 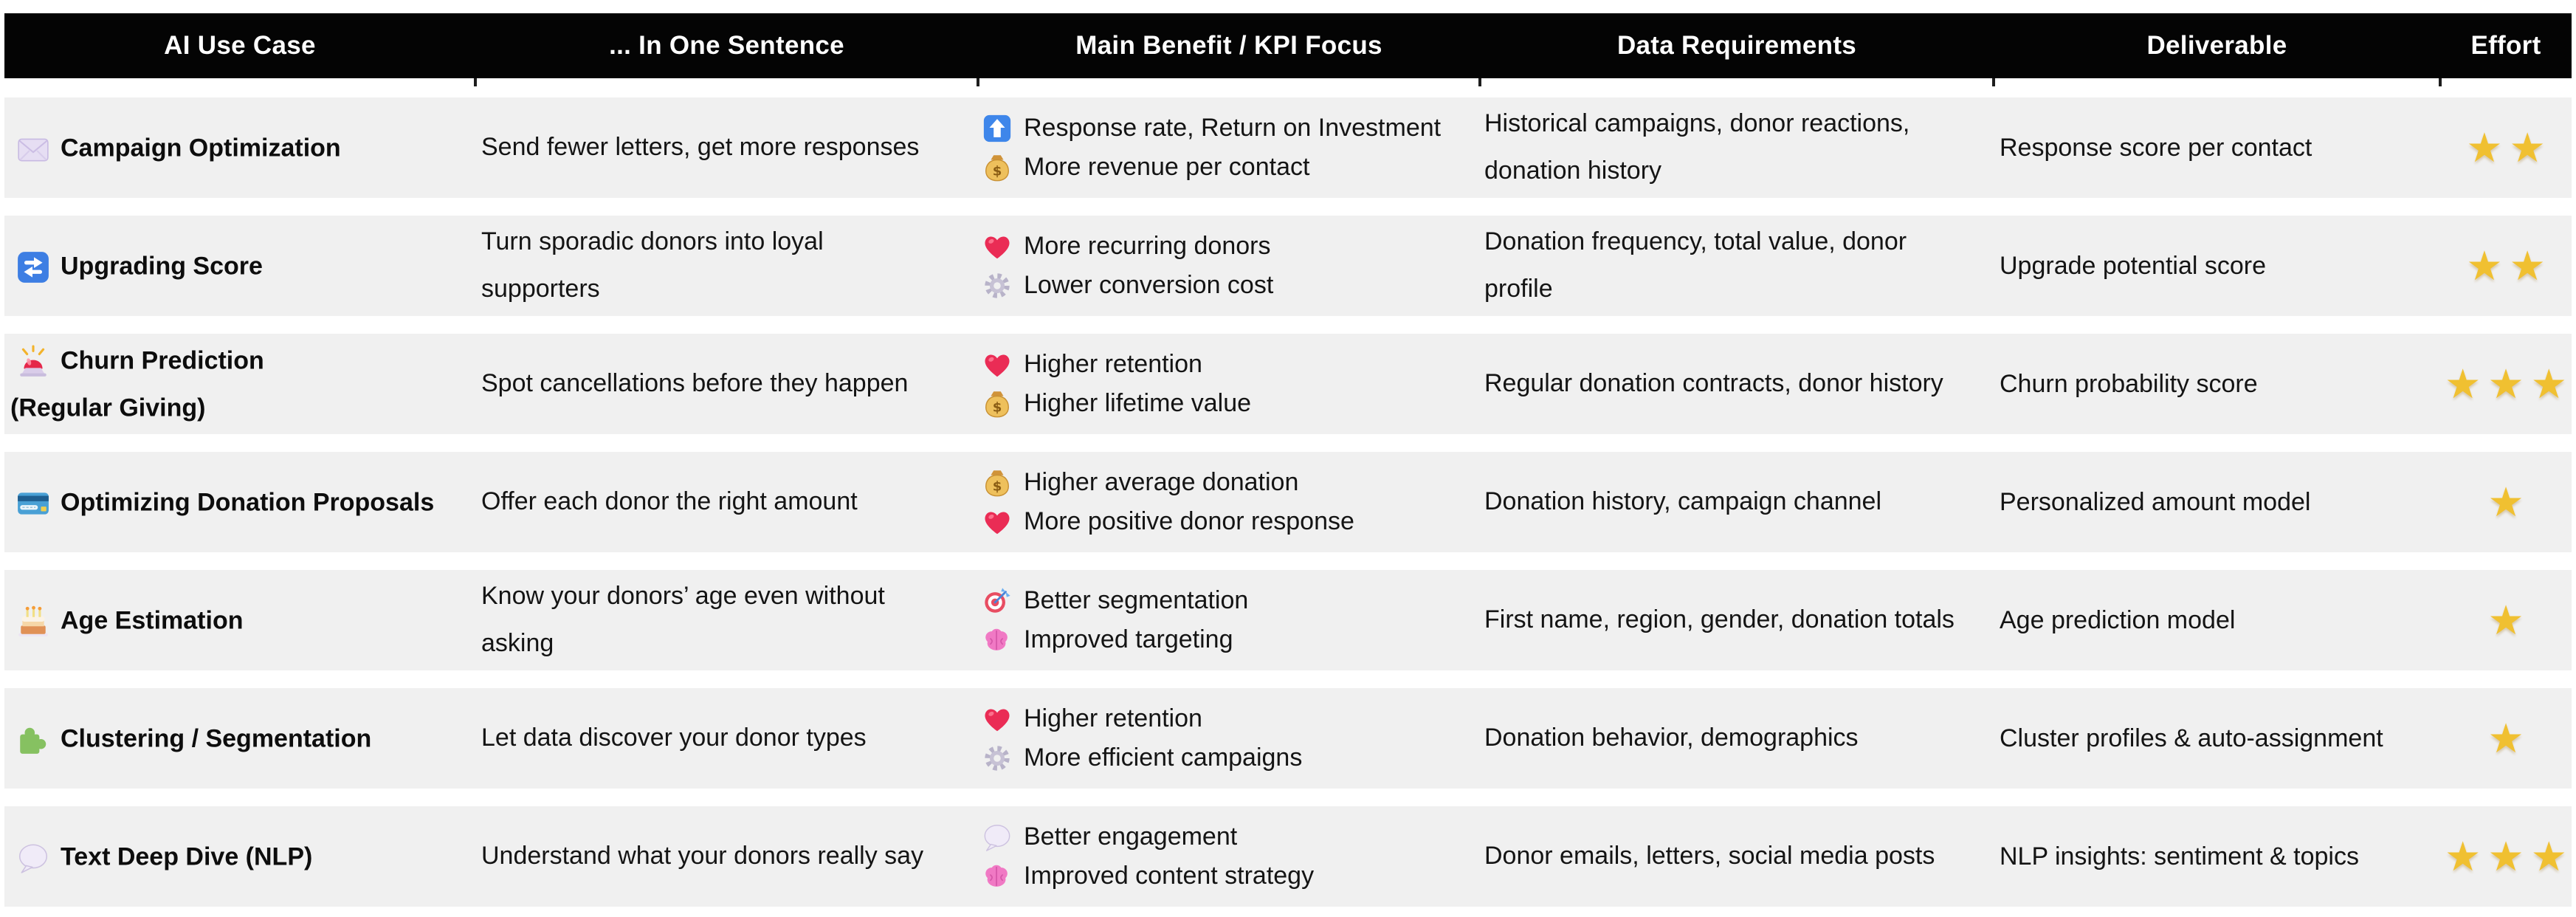 I want to click on use-case-name: Text Deep Dive (NLP), so click(x=187, y=857).